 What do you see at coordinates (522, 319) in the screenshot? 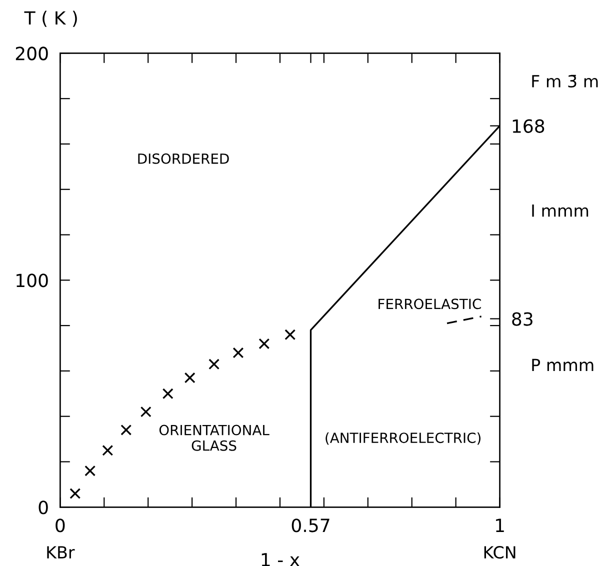
I see `y2-tick-label: 83` at bounding box center [522, 319].